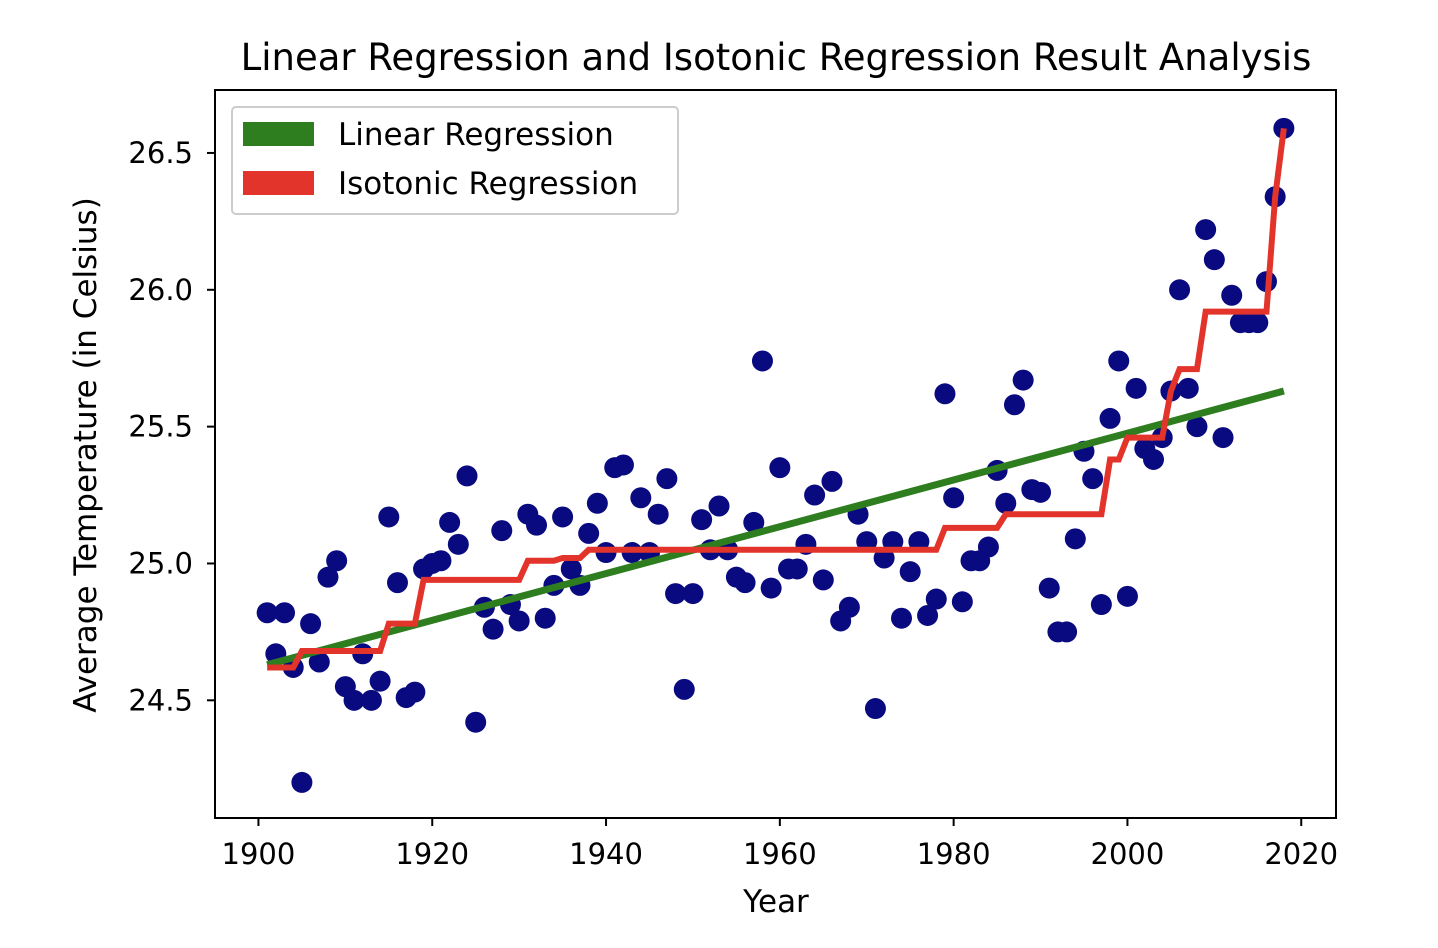 This screenshot has width=1438, height=948. I want to click on legend-label-isotonic: Isotonic Regression, so click(488, 184).